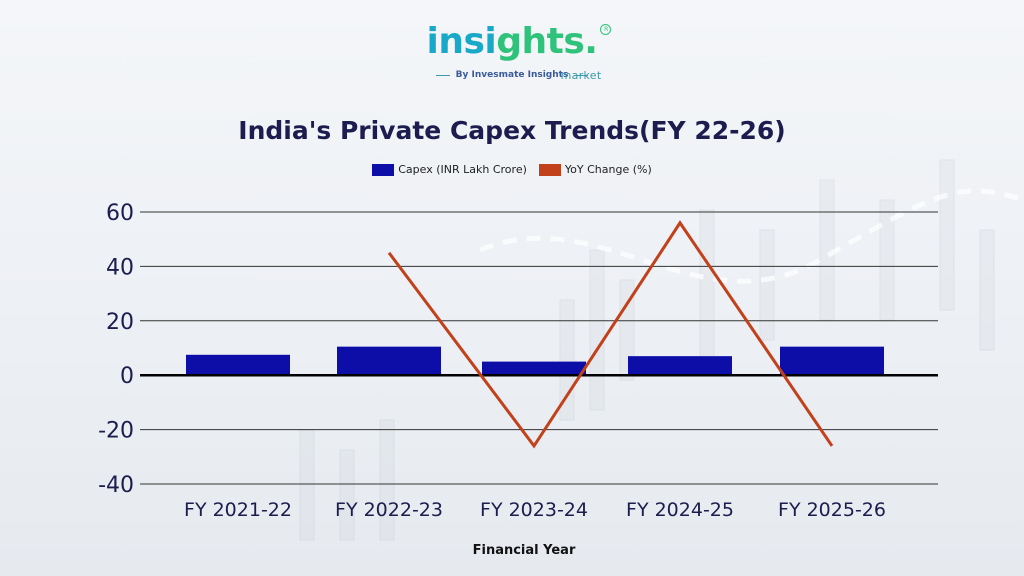 This screenshot has width=1024, height=576. I want to click on capex-bars, so click(535, 361).